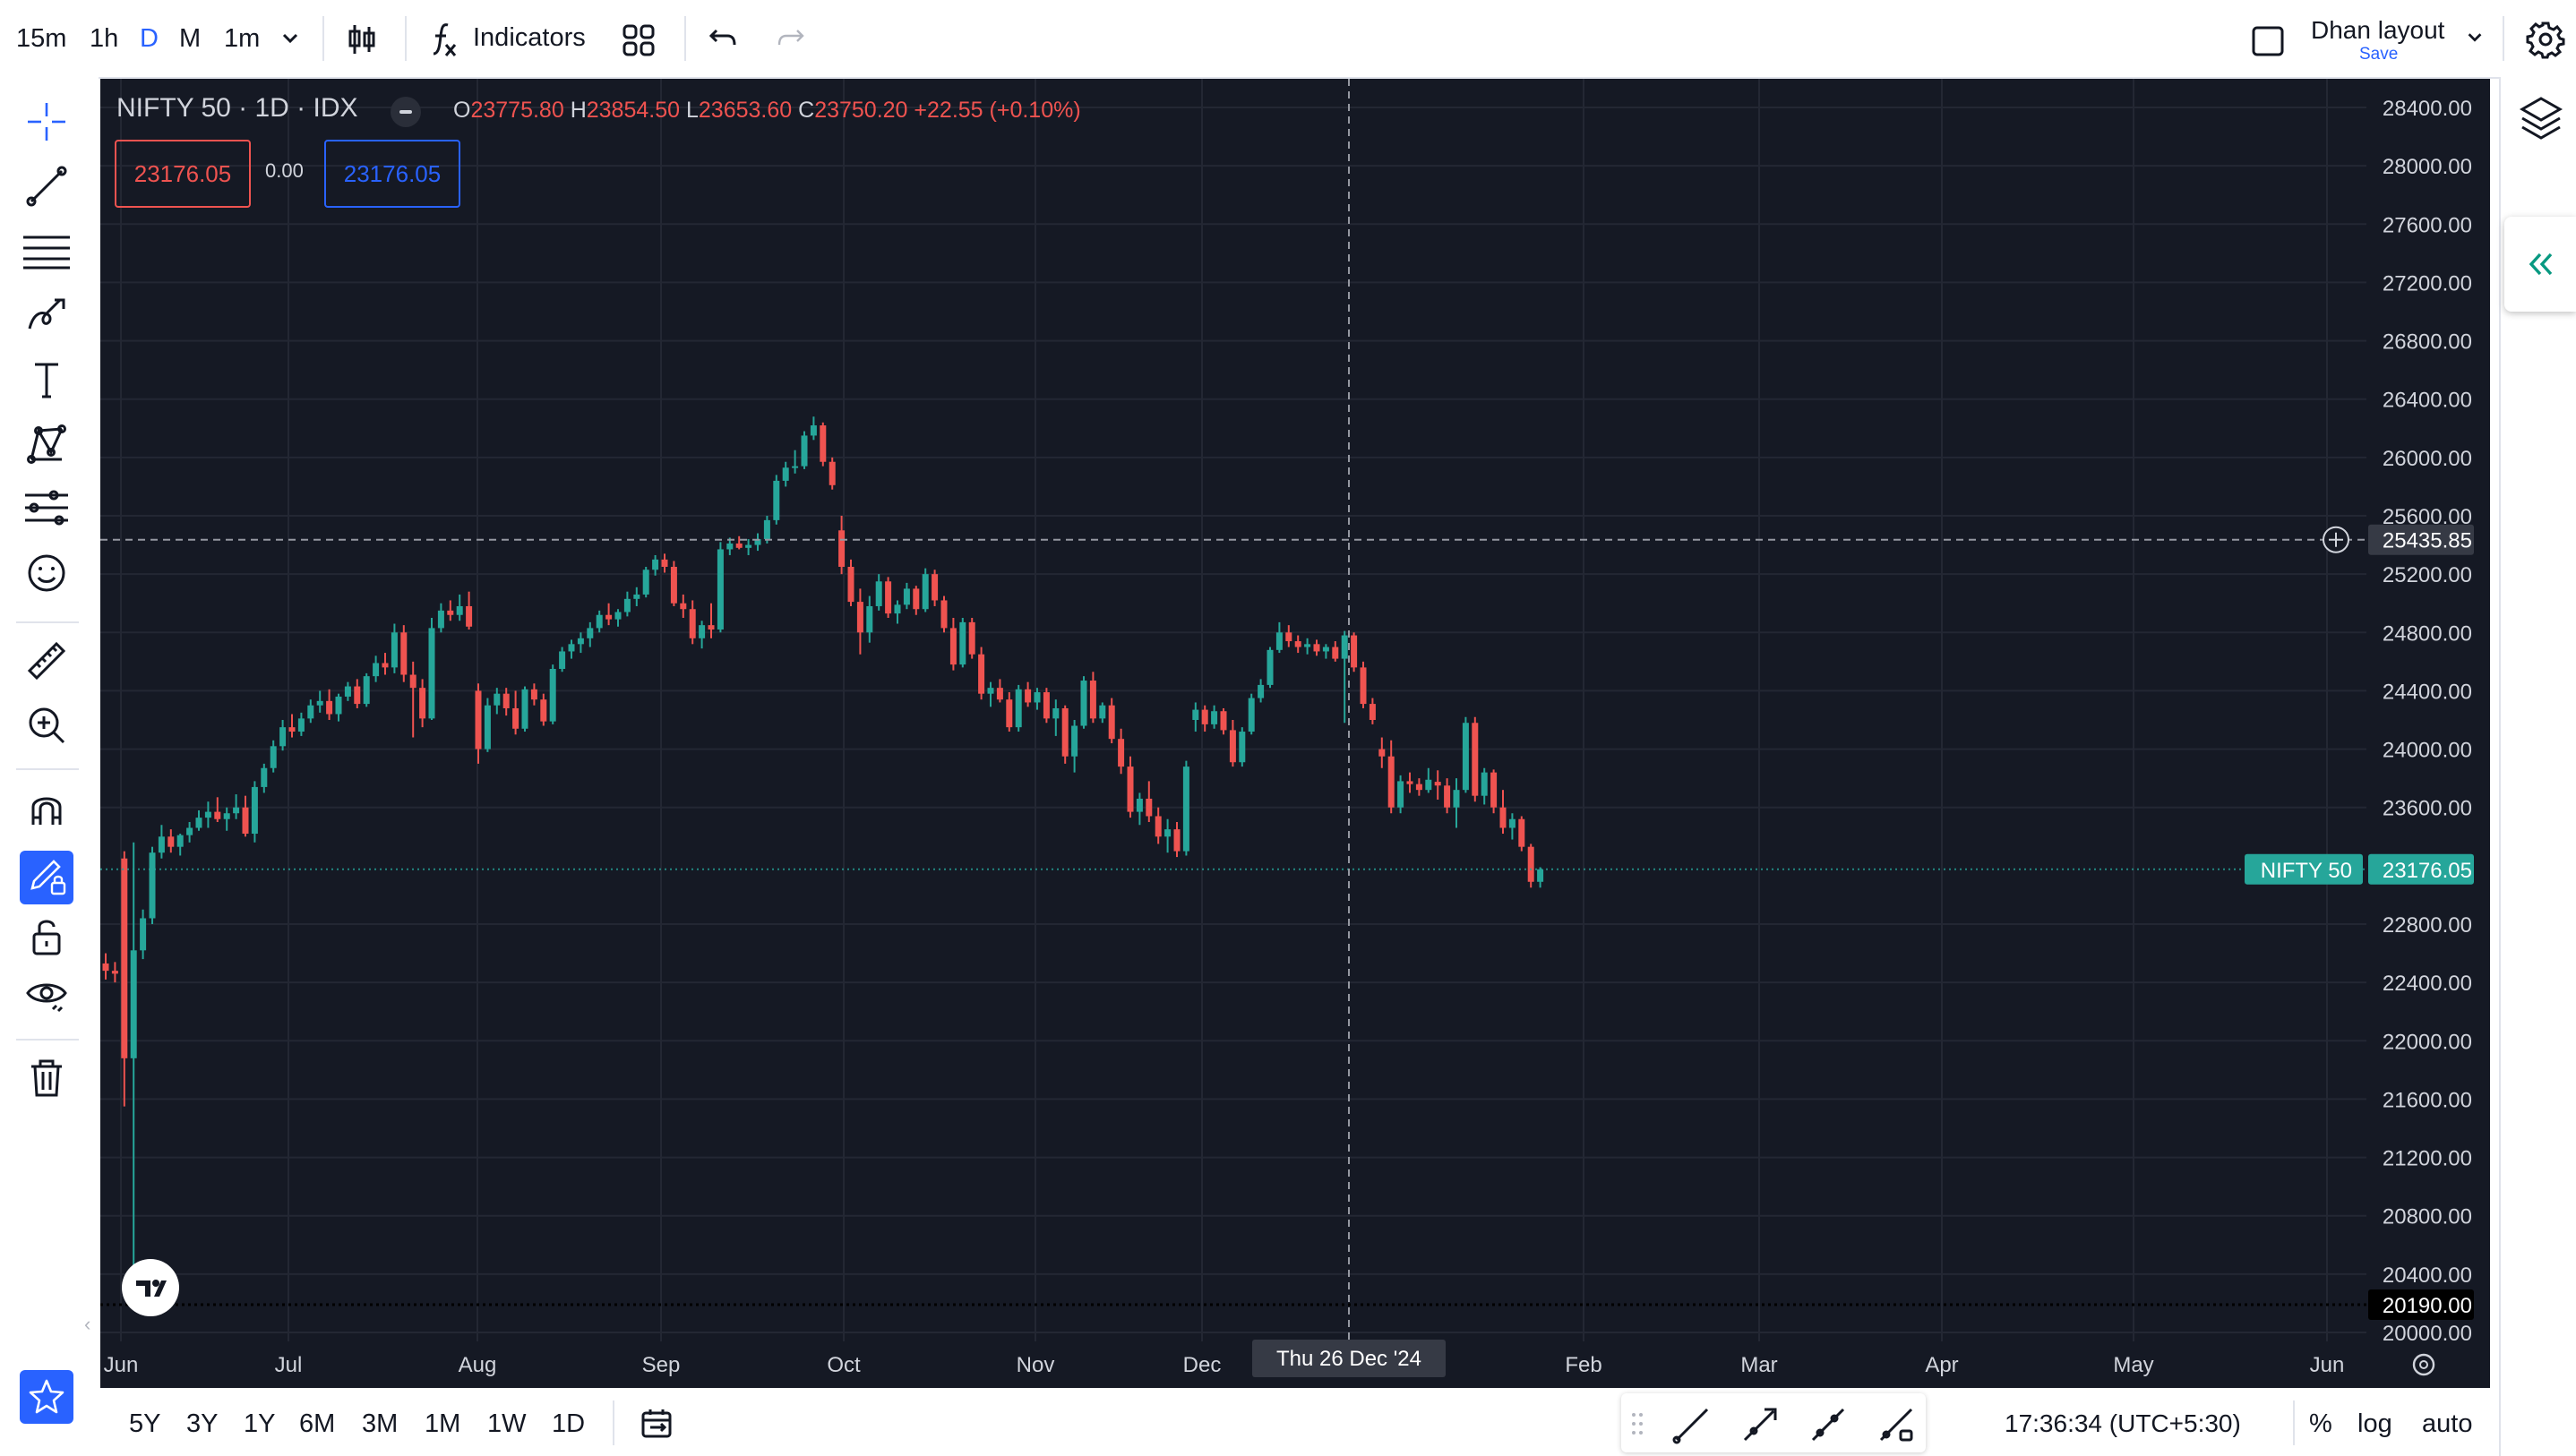 The width and height of the screenshot is (2576, 1456). Describe the element at coordinates (723, 40) in the screenshot. I see `undo-icon` at that location.